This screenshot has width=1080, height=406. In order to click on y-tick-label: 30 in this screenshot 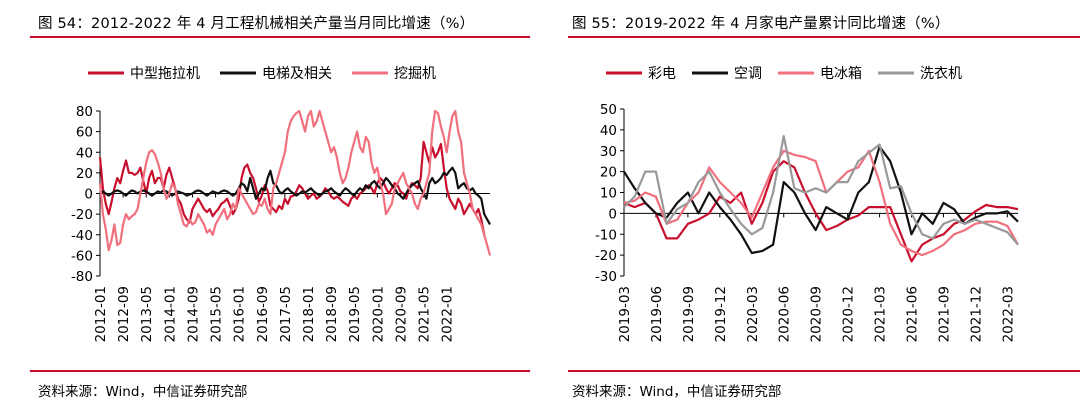, I will do `click(608, 152)`.